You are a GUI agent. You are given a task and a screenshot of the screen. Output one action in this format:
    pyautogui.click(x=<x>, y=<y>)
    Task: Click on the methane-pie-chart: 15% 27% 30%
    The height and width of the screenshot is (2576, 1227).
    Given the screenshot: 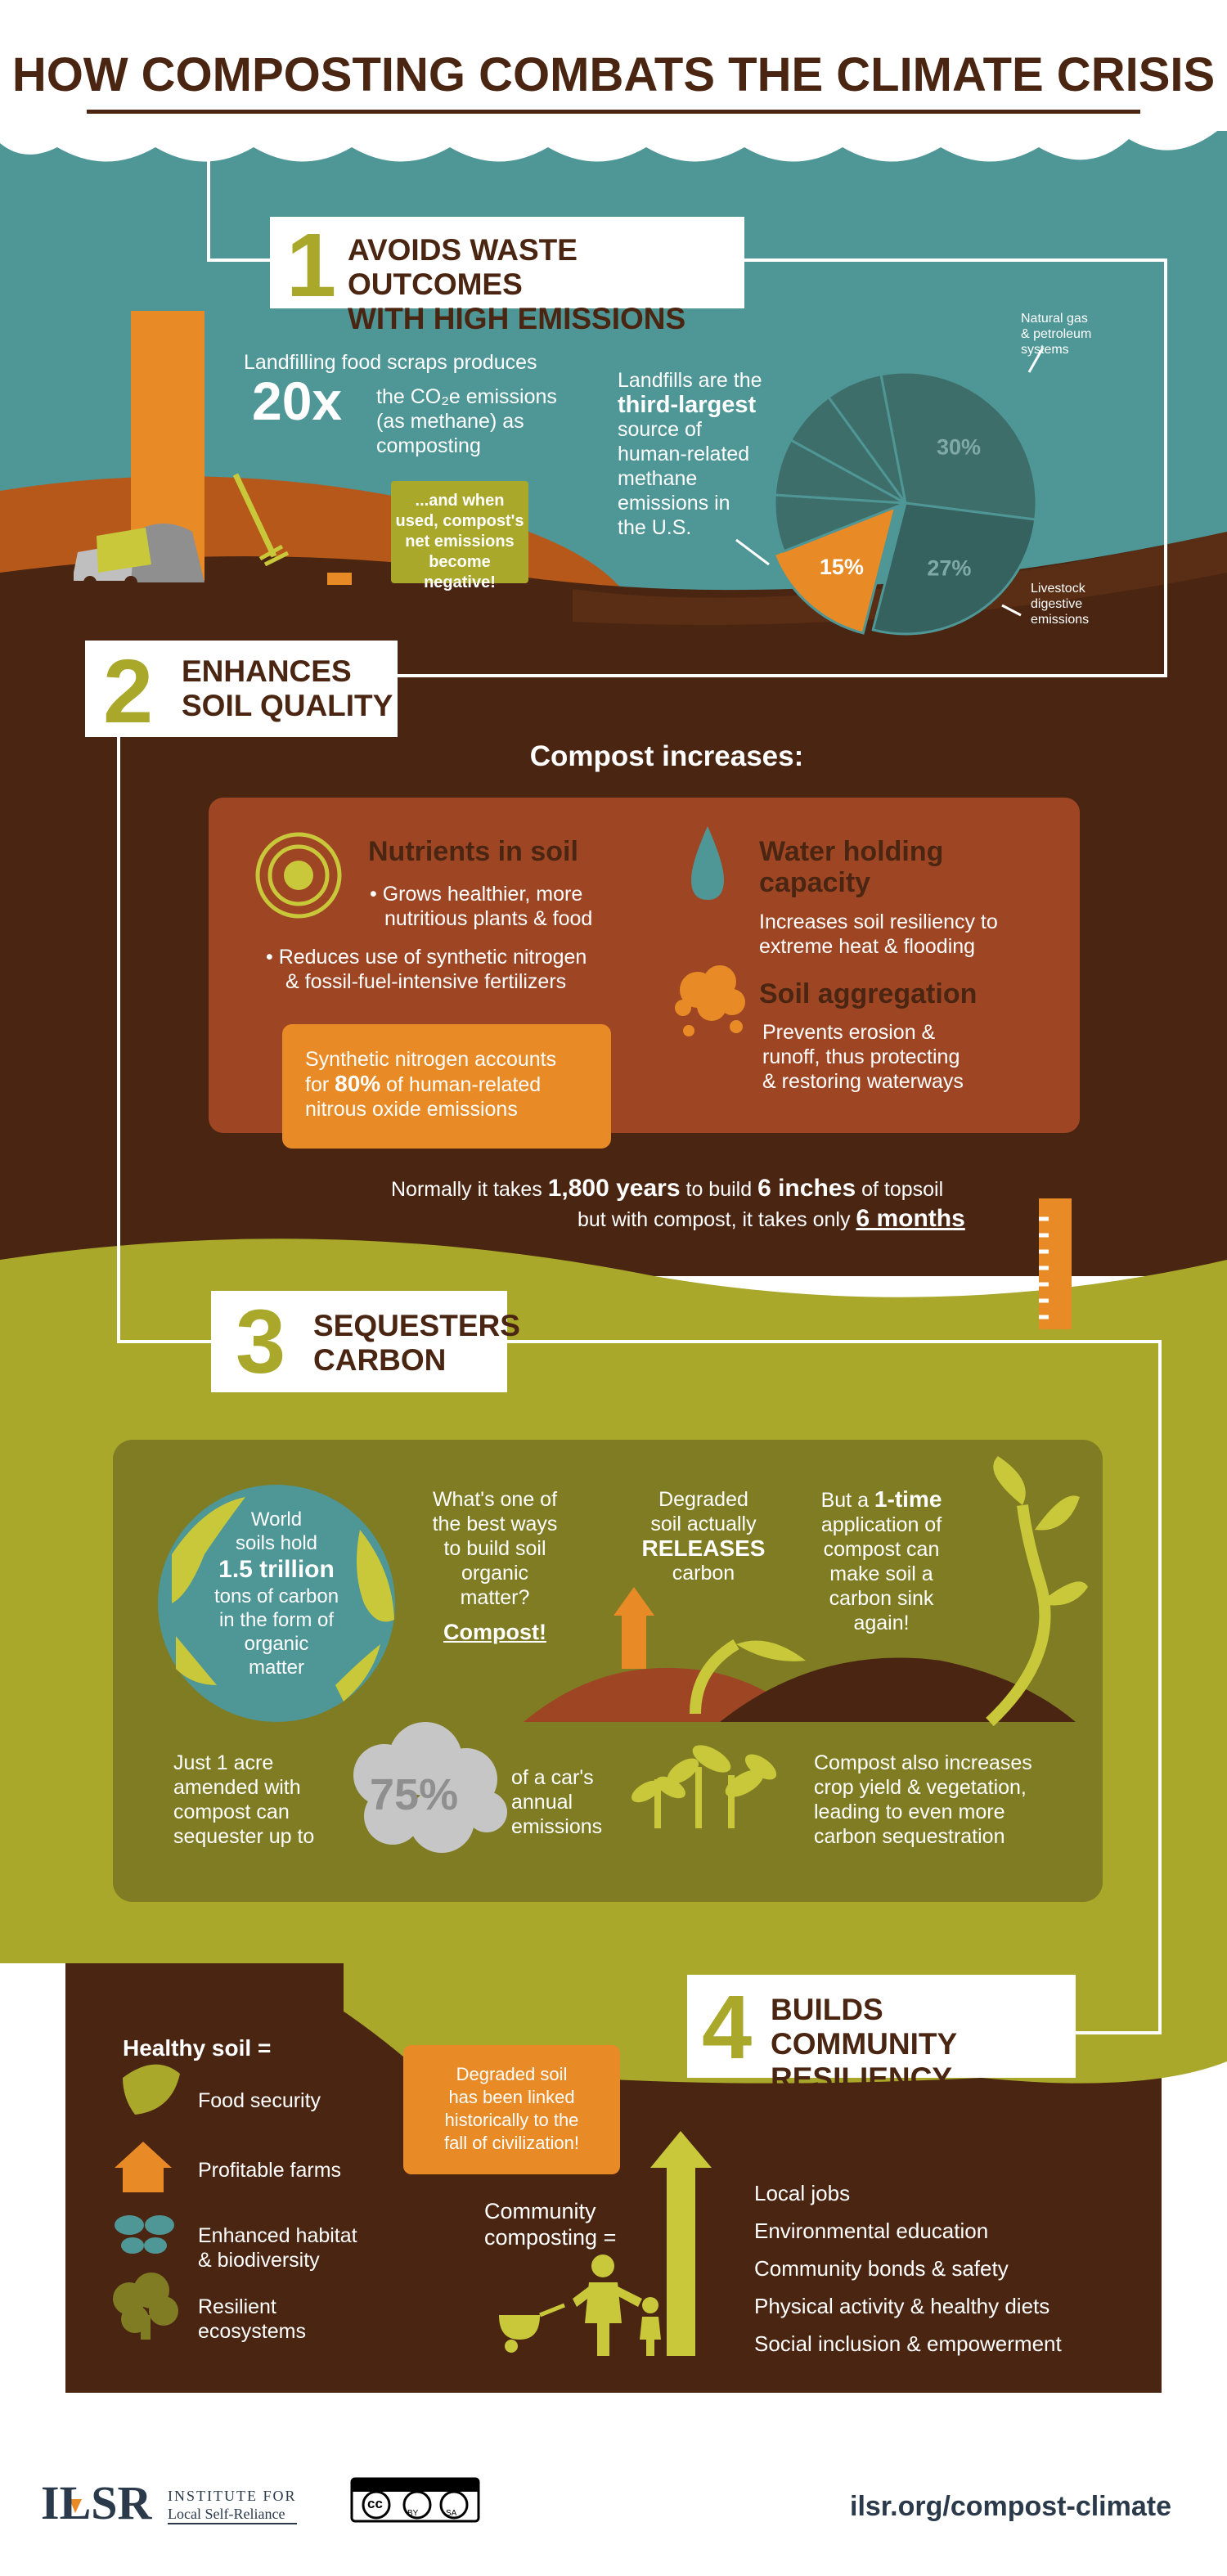 What is the action you would take?
    pyautogui.click(x=905, y=504)
    